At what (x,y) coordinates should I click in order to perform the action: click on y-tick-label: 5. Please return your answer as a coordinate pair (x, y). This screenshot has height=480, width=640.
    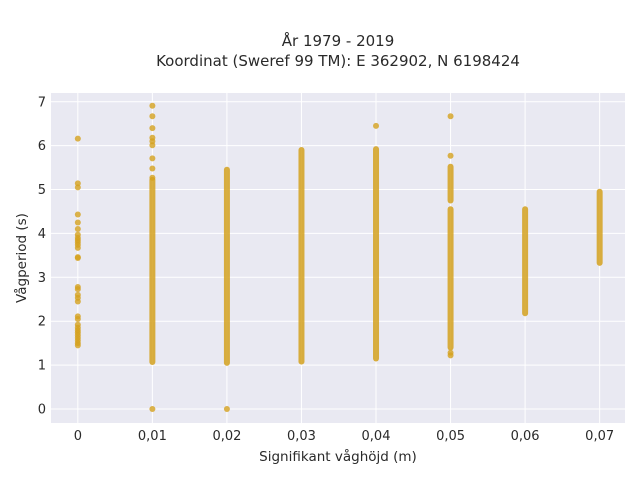
    Looking at the image, I should click on (42, 190).